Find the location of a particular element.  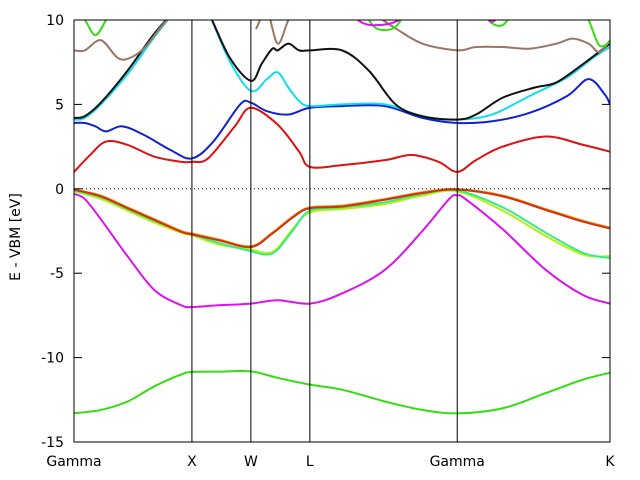

x-tick-label: W is located at coordinates (251, 462).